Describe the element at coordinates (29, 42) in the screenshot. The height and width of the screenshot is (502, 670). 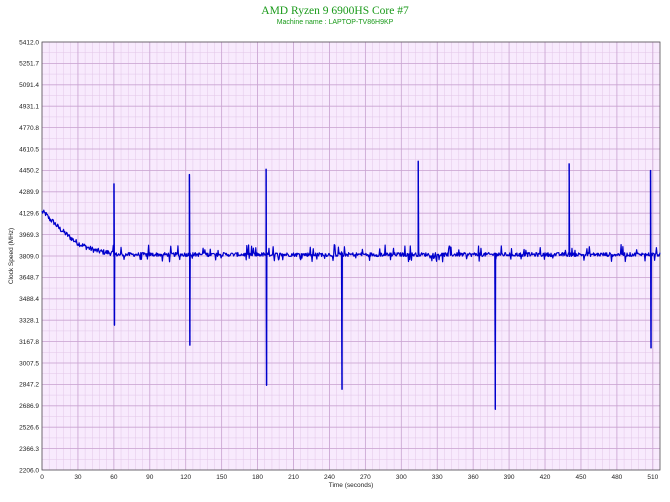
I see `y-tick-label: 5412.0` at that location.